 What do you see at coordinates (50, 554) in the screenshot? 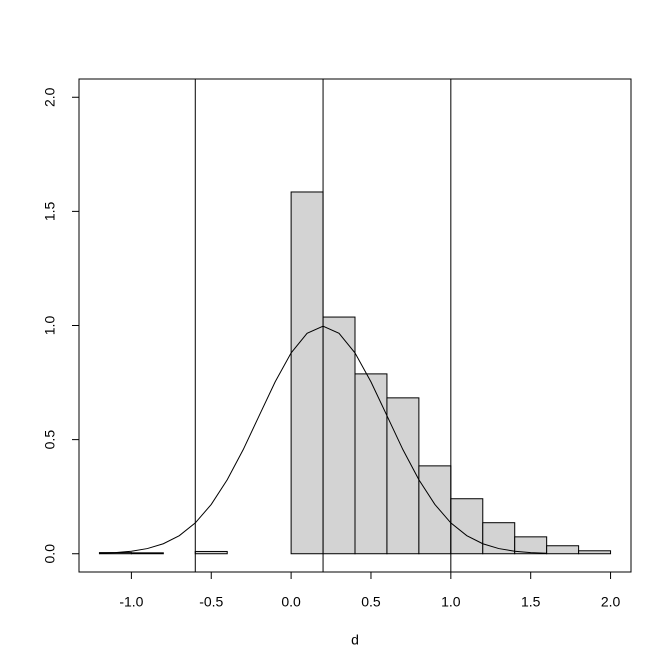
I see `y-tick-label: 0.0` at bounding box center [50, 554].